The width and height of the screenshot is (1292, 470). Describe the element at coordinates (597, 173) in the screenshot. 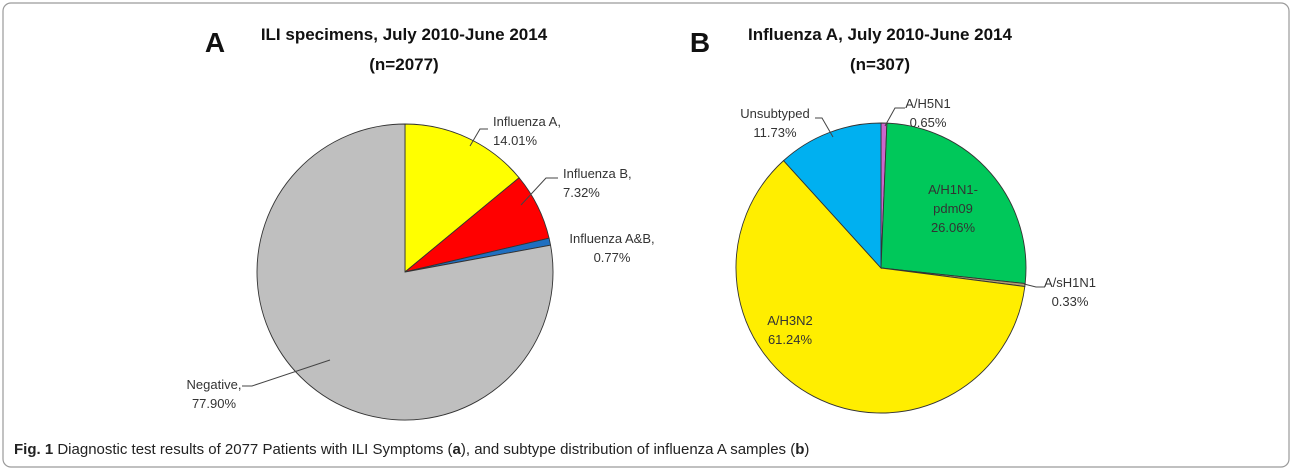

I see `slice-category: Influenza B,` at that location.